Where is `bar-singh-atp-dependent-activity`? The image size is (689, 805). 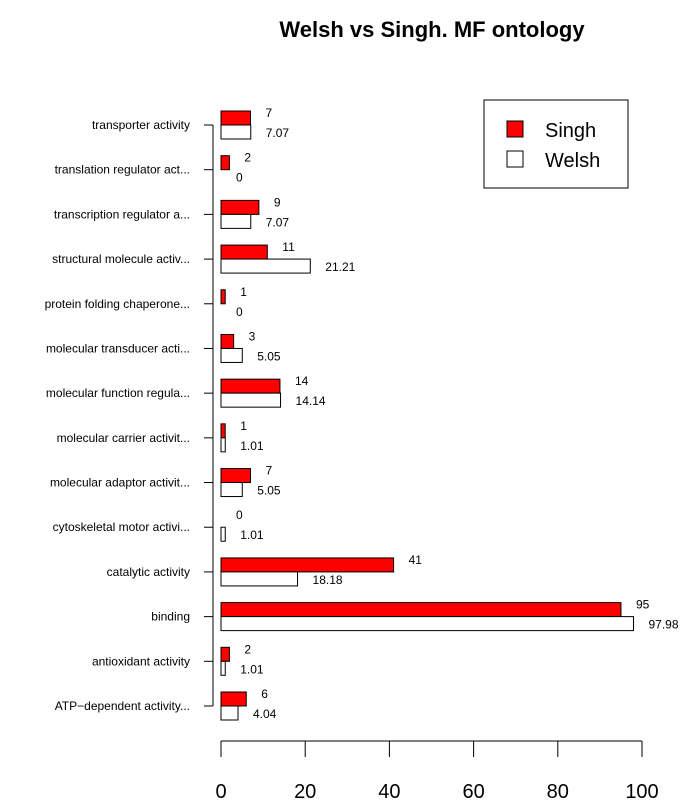 bar-singh-atp-dependent-activity is located at coordinates (233, 699).